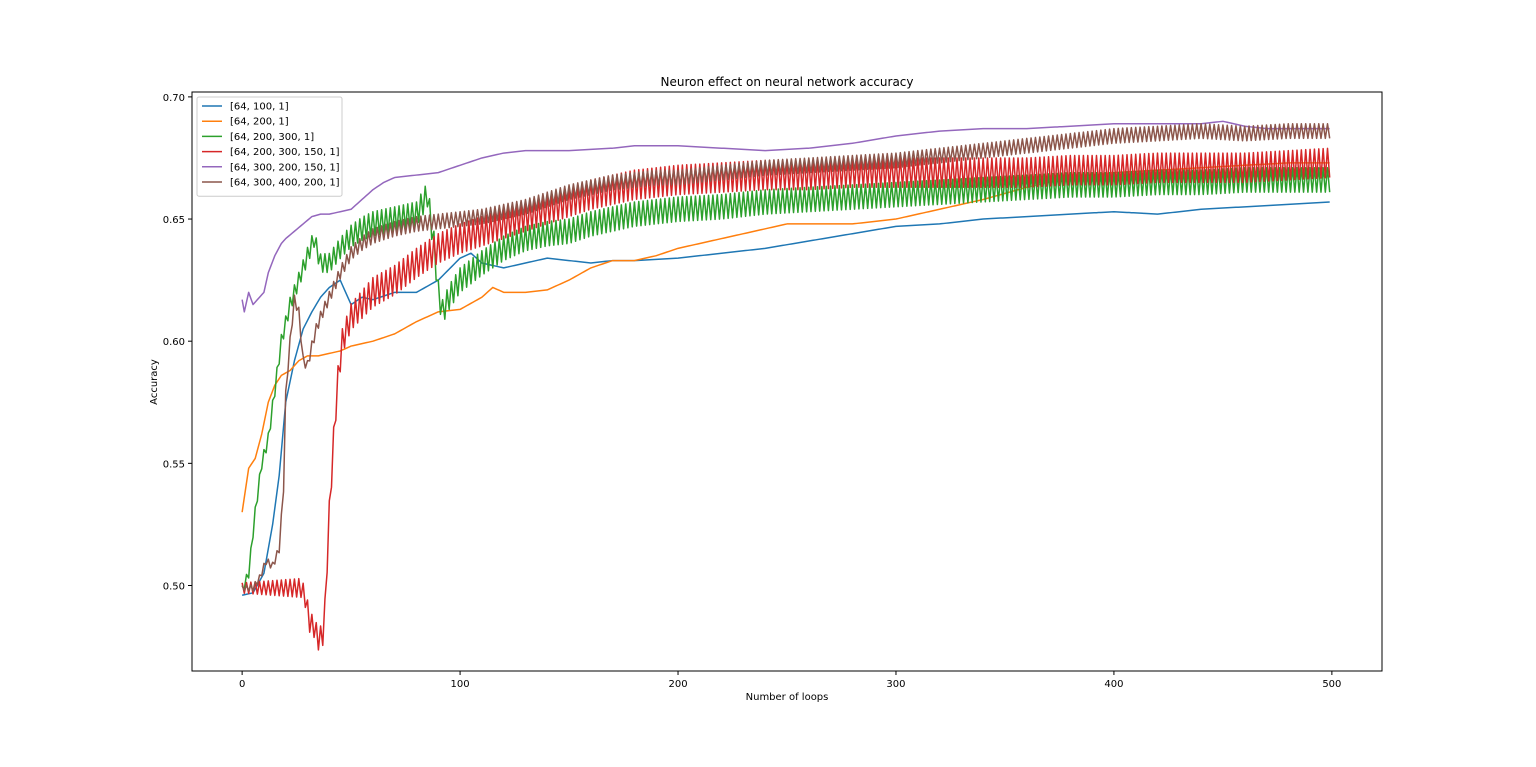 This screenshot has width=1536, height=767. Describe the element at coordinates (174, 586) in the screenshot. I see `y-tick-label: 0.50` at that location.